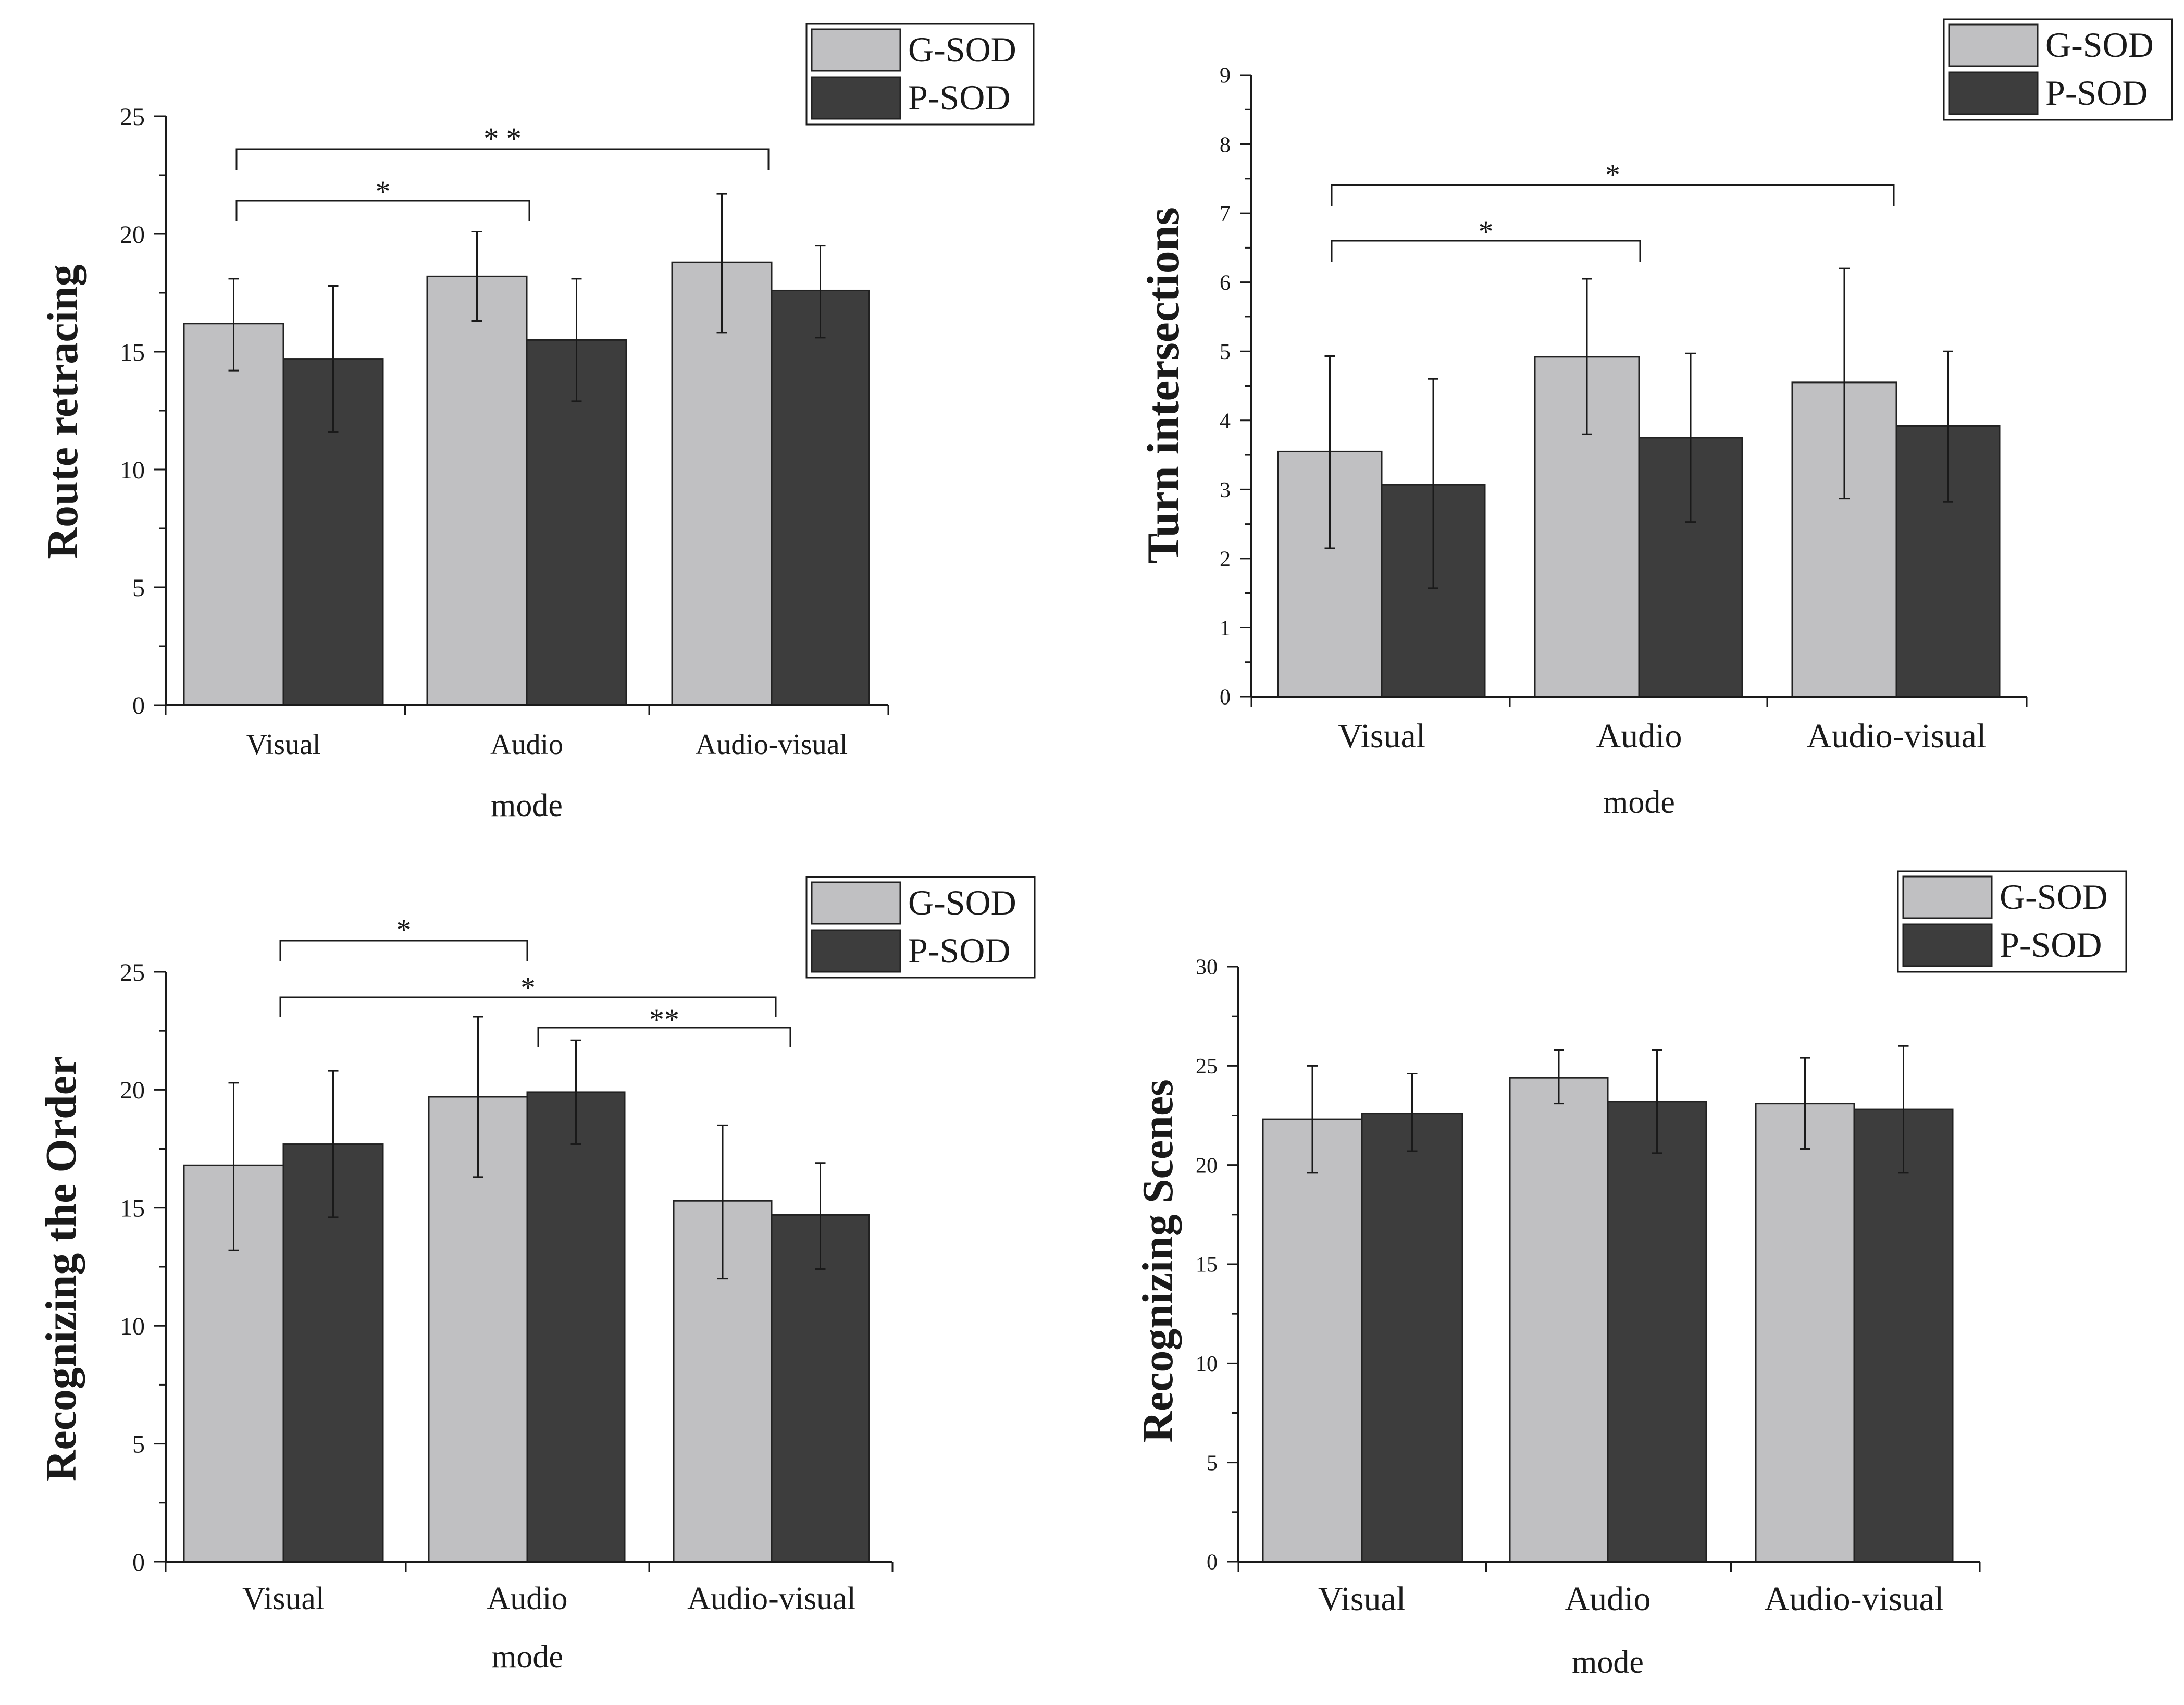  I want to click on y-tick-label: 8, so click(1225, 145).